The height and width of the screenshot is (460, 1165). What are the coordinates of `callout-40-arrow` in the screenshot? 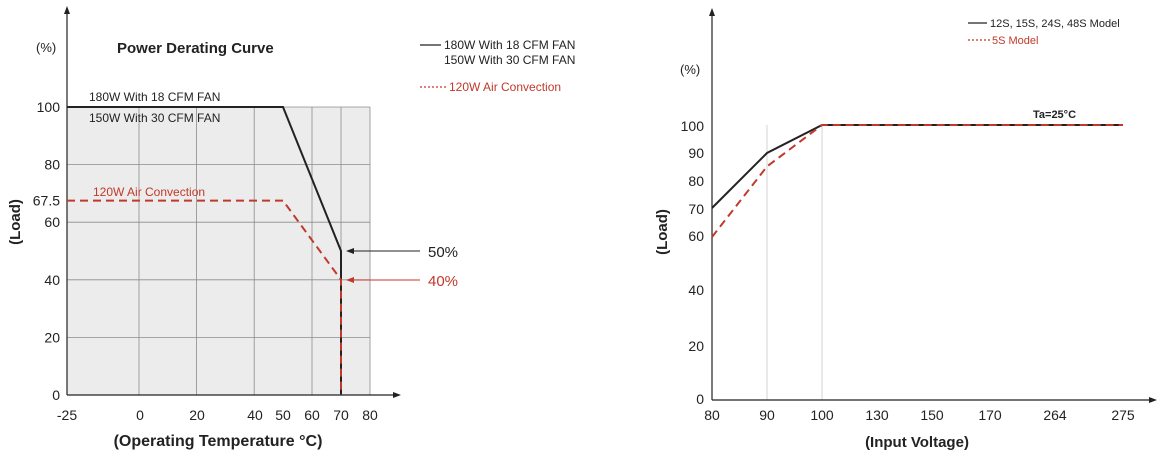 It's located at (350, 280).